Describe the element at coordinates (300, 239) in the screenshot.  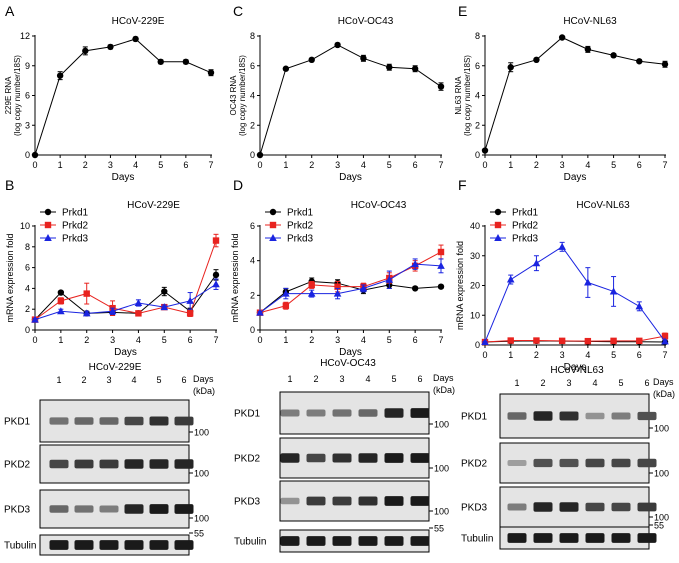
I see `legend-label: Prkd3` at that location.